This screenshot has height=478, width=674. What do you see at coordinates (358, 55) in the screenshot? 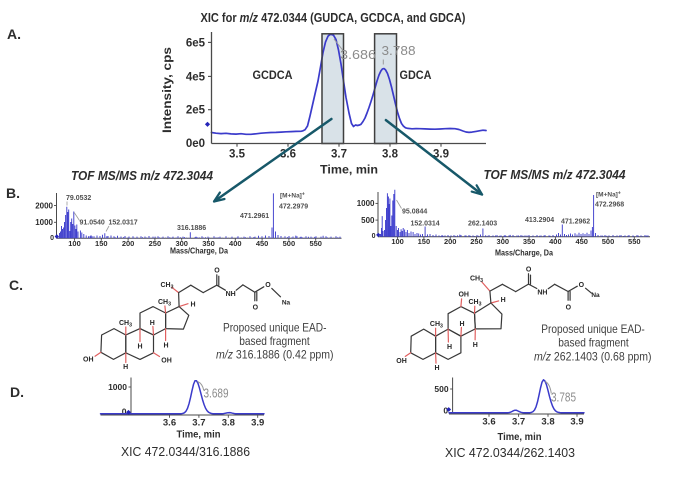
I see `svg-text: 3.686` at bounding box center [358, 55].